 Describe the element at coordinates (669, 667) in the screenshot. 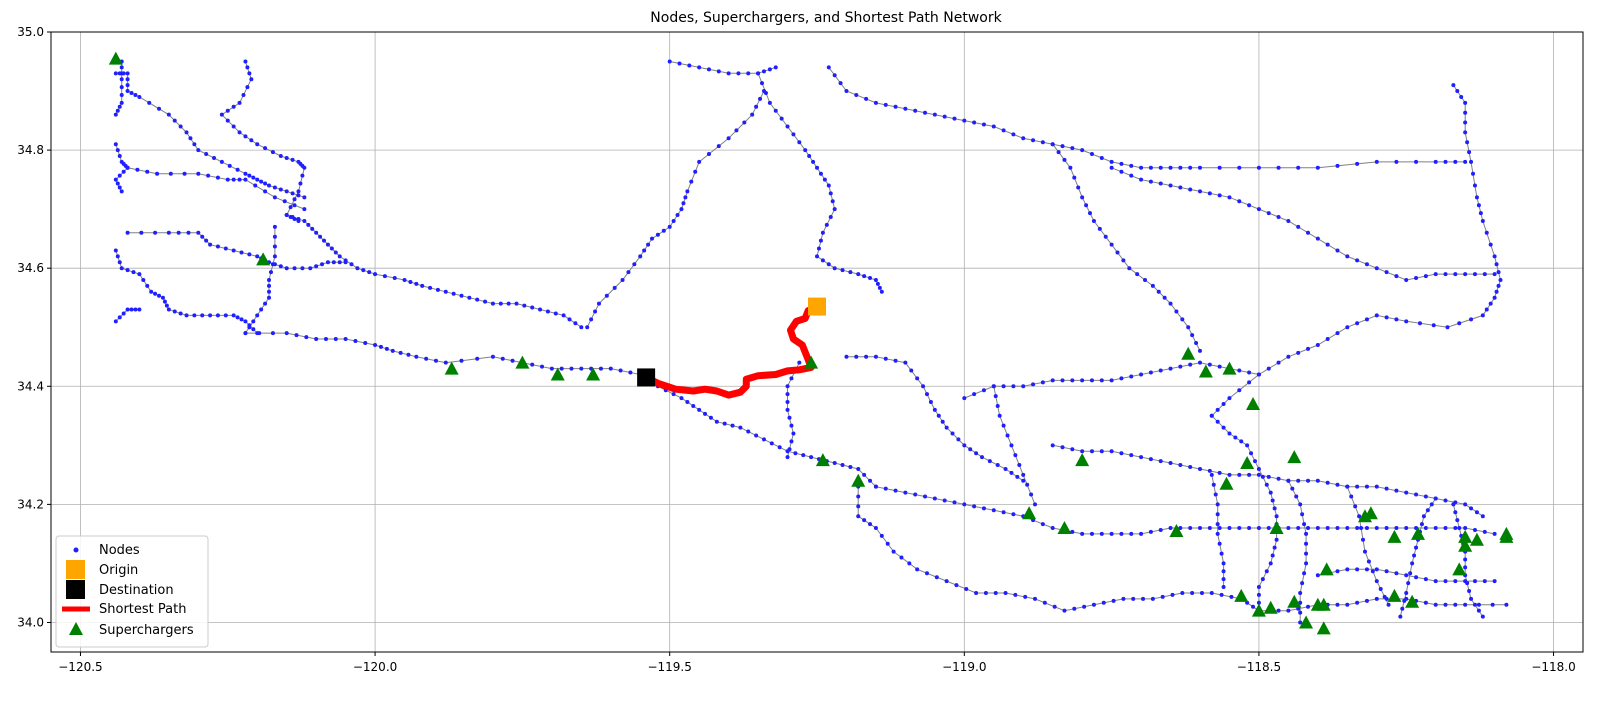

I see `x-tick-label: −119.5` at that location.